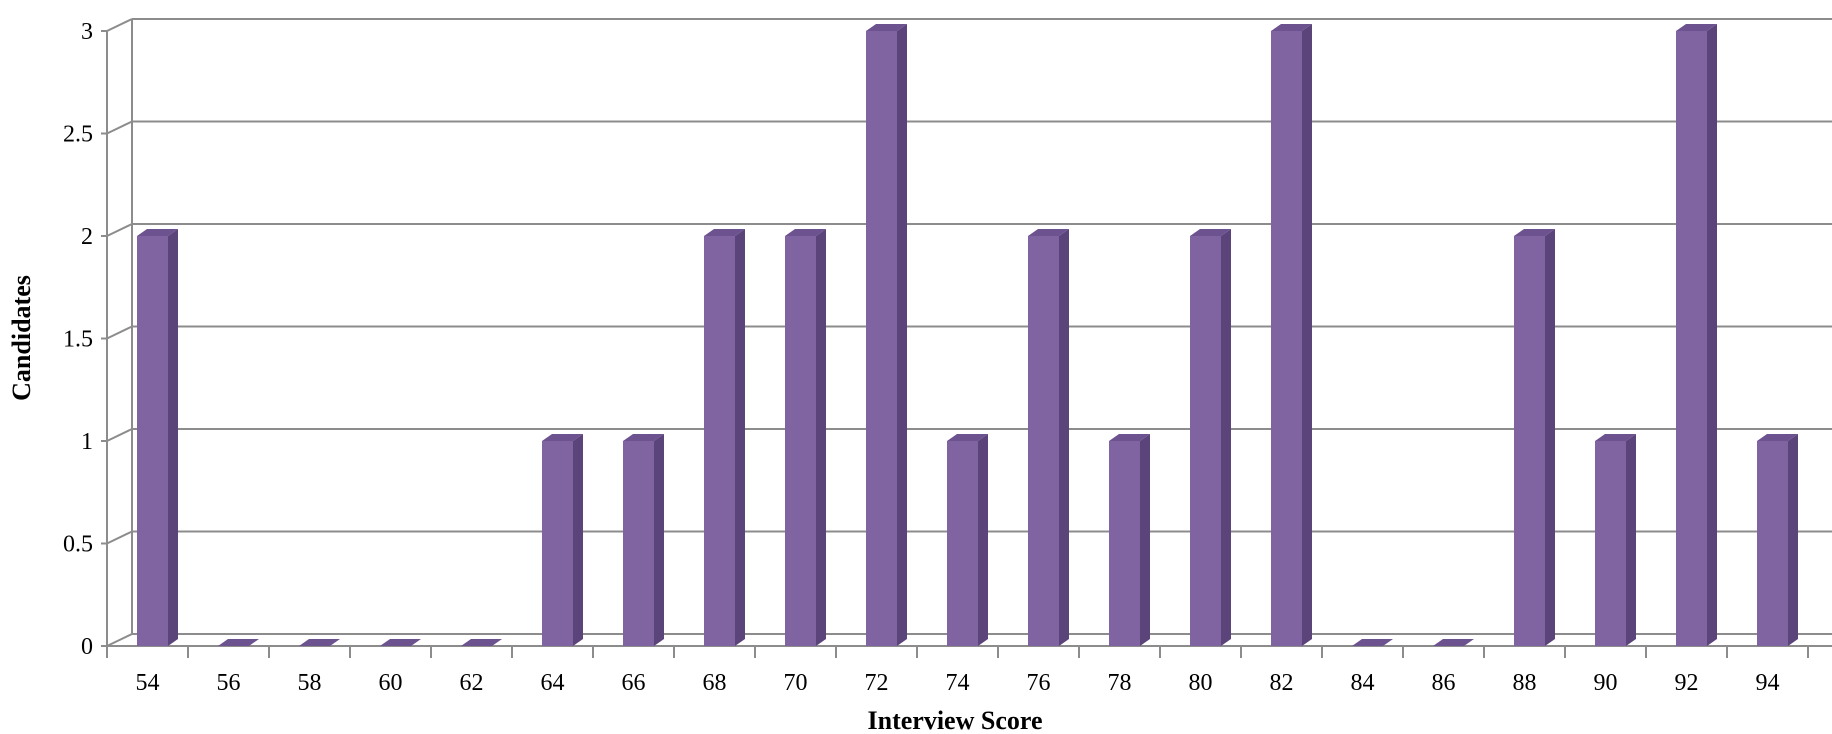  Describe the element at coordinates (310, 683) in the screenshot. I see `x-tick-label: 58` at that location.